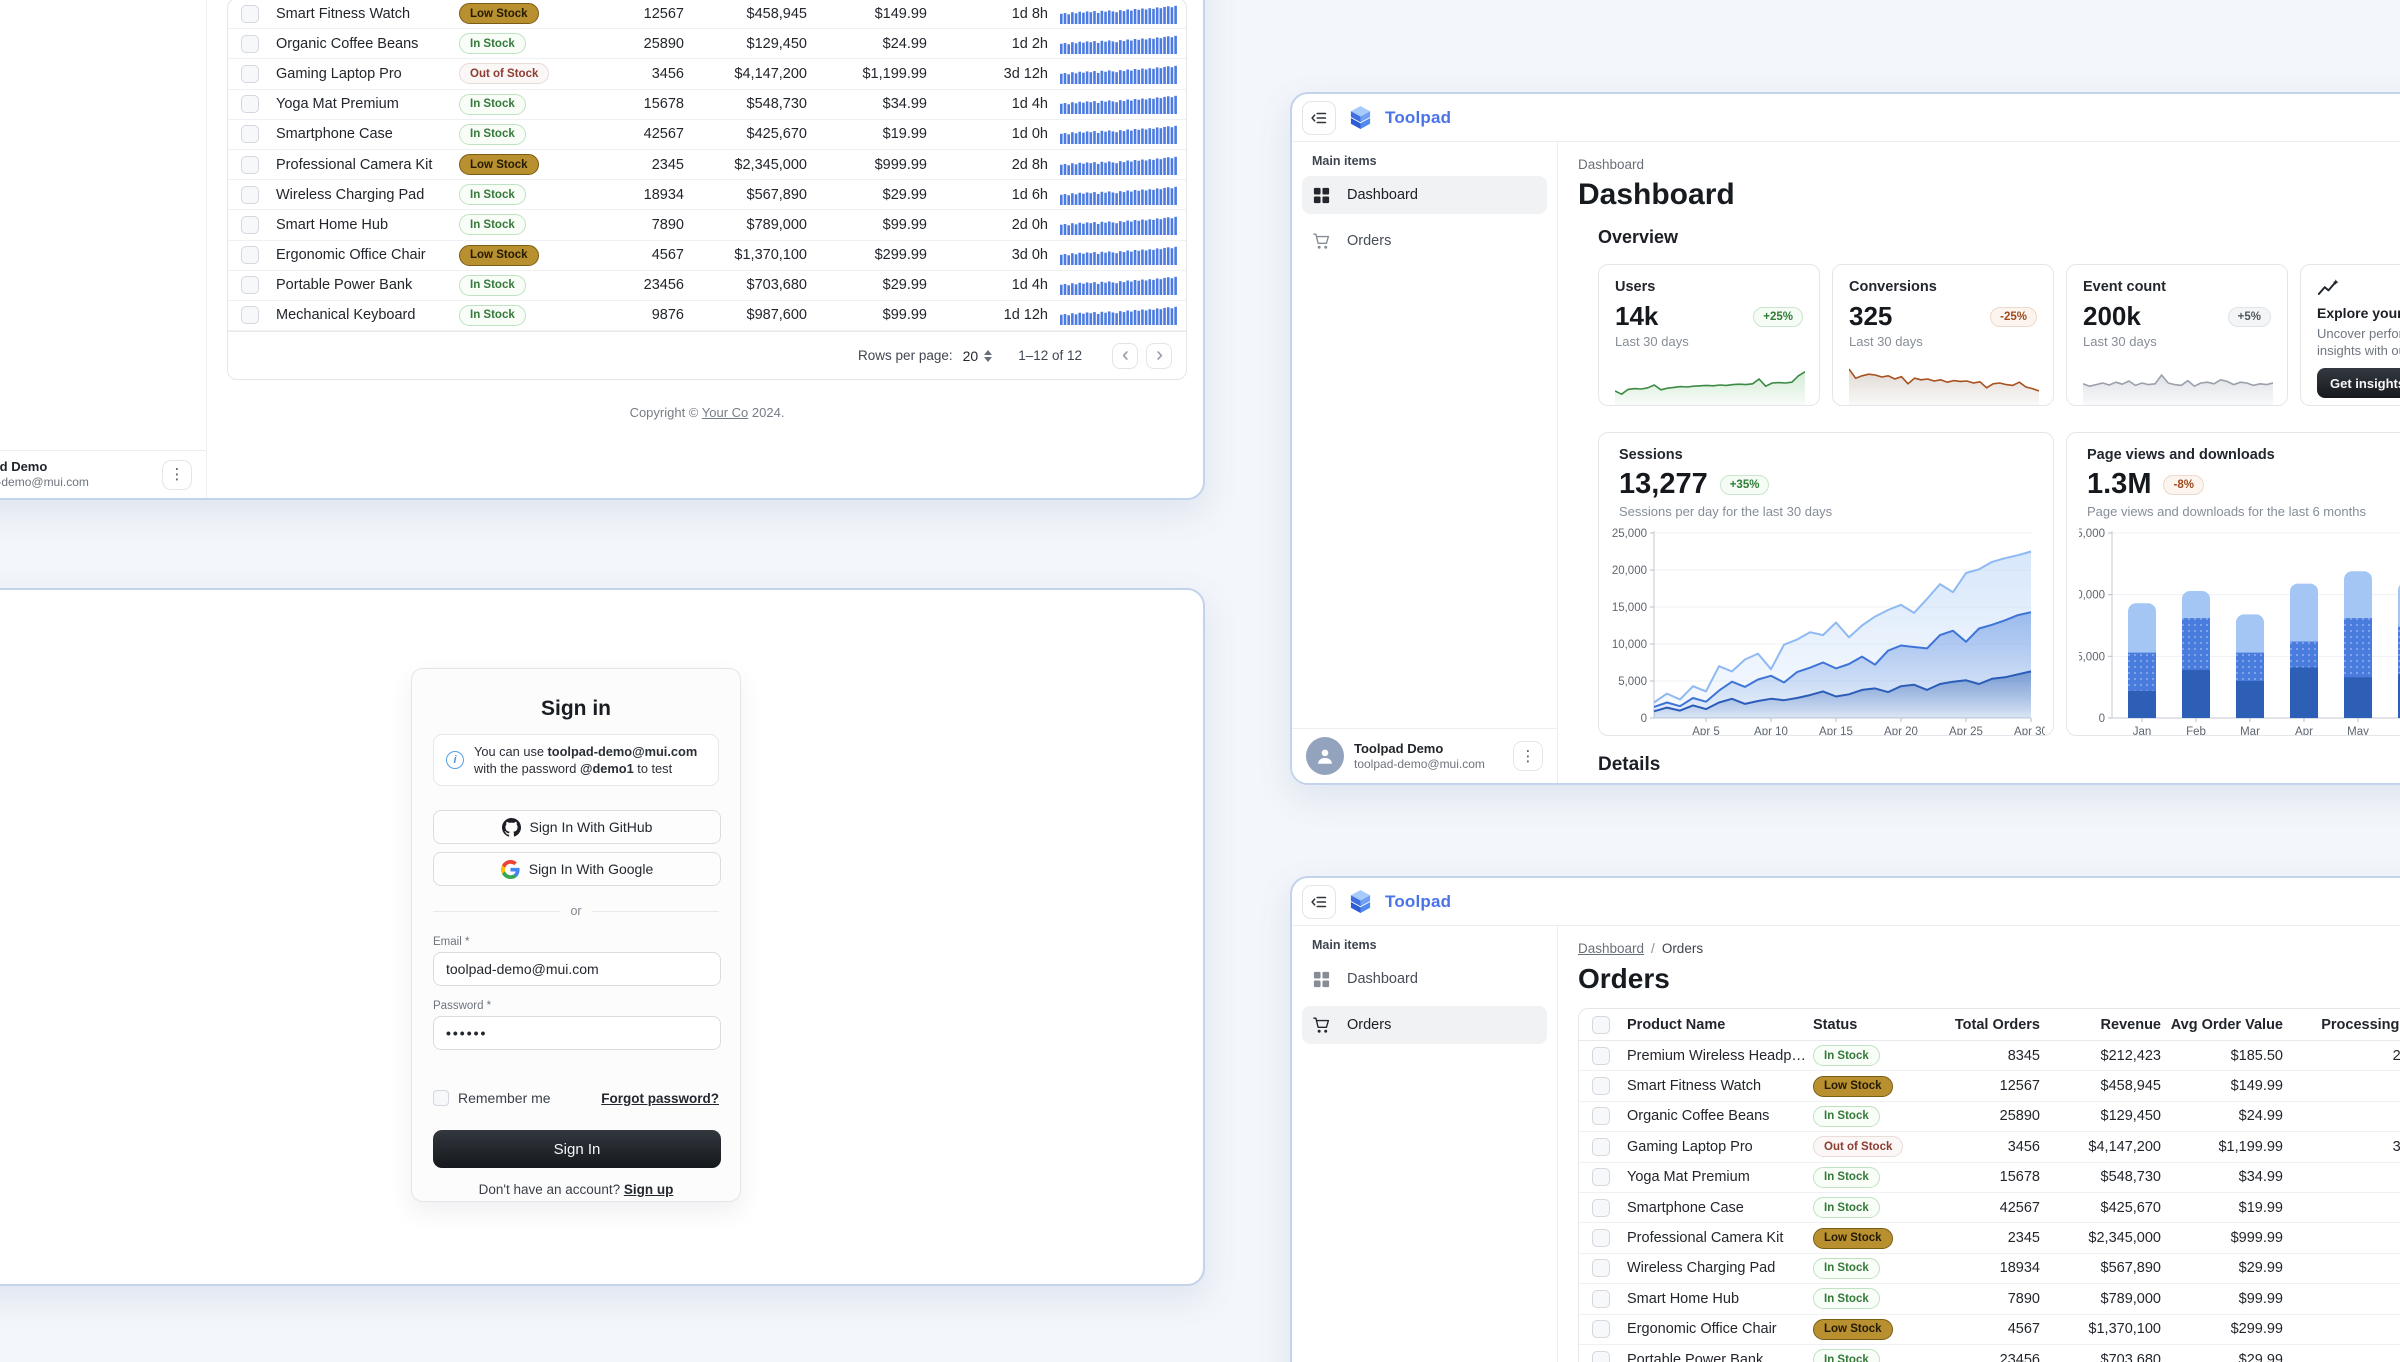 The width and height of the screenshot is (2400, 1362). What do you see at coordinates (533, 315) in the screenshot?
I see `cell-status: In Stock` at bounding box center [533, 315].